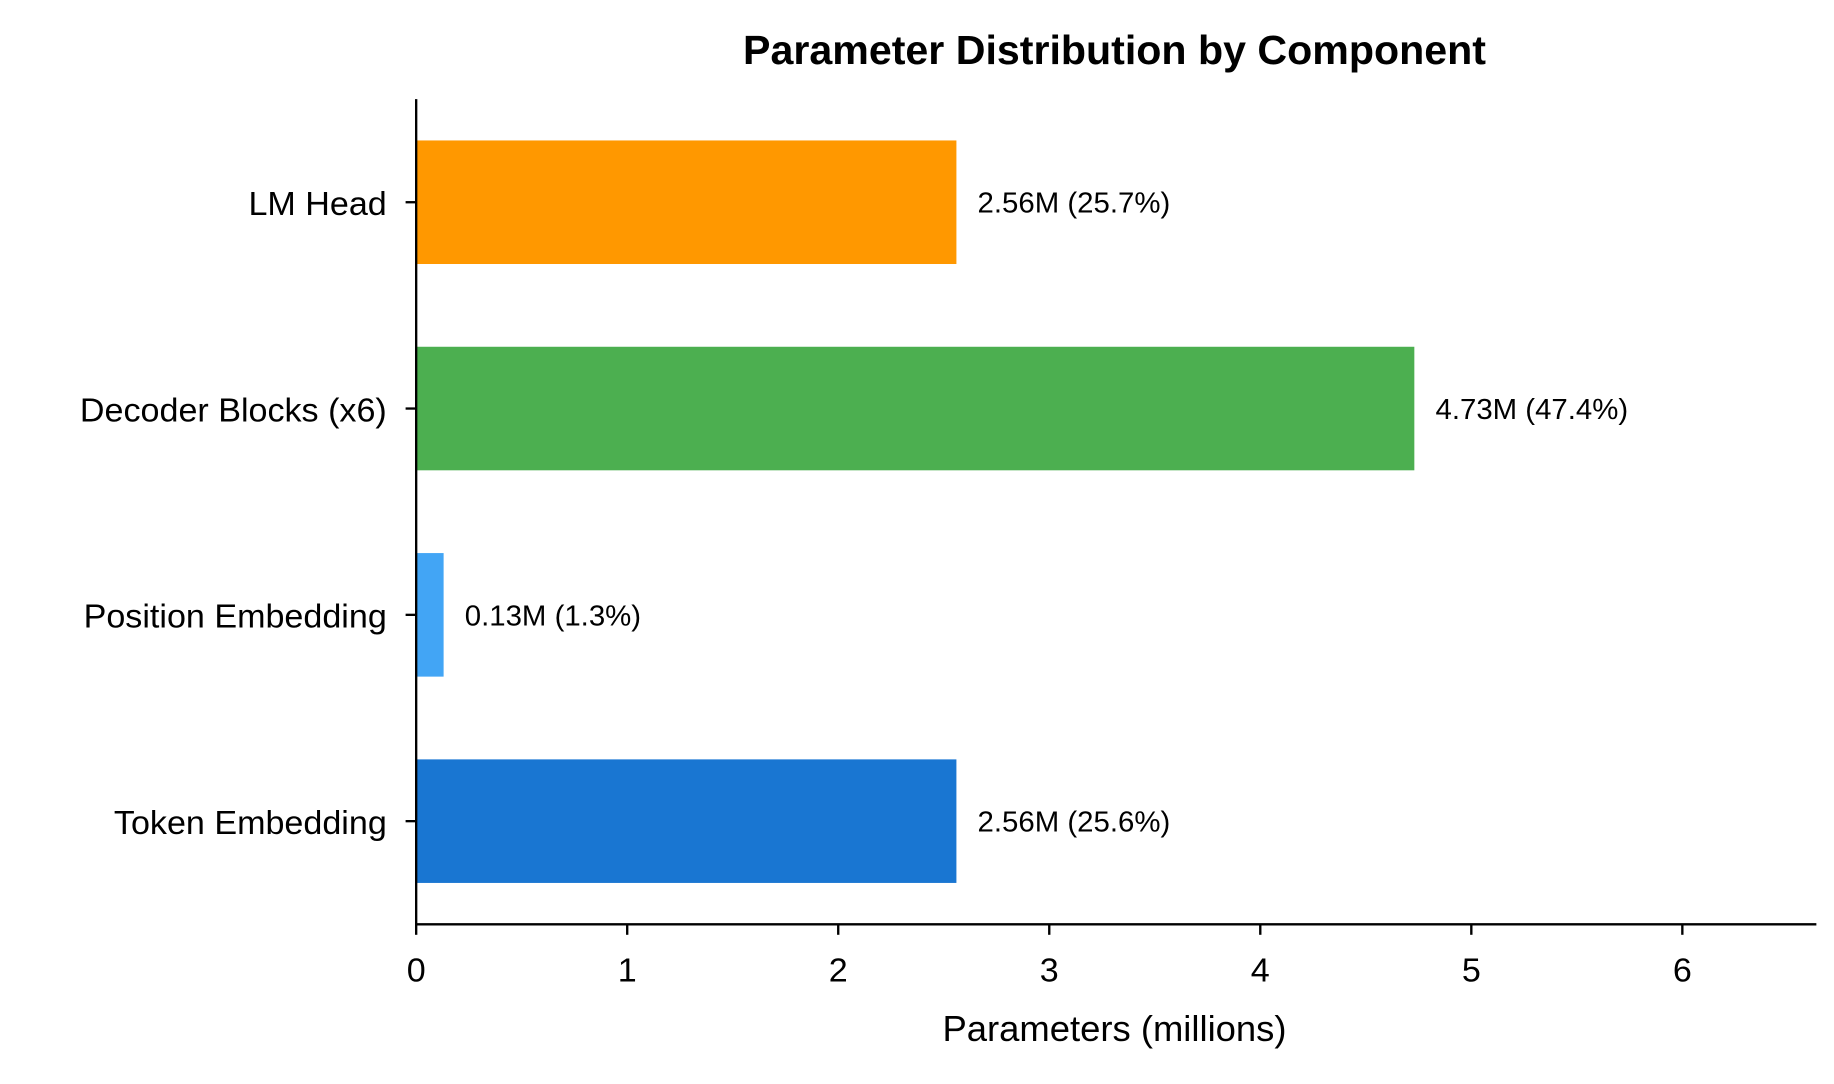 The width and height of the screenshot is (1834, 1084). Describe the element at coordinates (1074, 204) in the screenshot. I see `data-label-3: 2.56M (25.7%)` at that location.